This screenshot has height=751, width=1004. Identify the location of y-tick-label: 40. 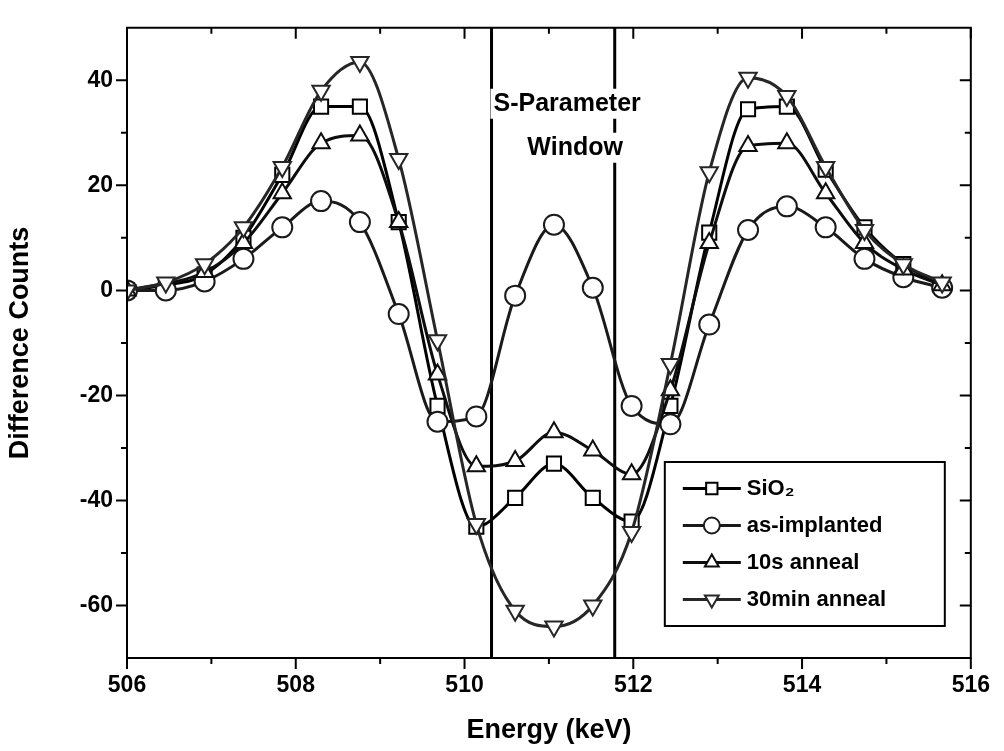
(100, 78).